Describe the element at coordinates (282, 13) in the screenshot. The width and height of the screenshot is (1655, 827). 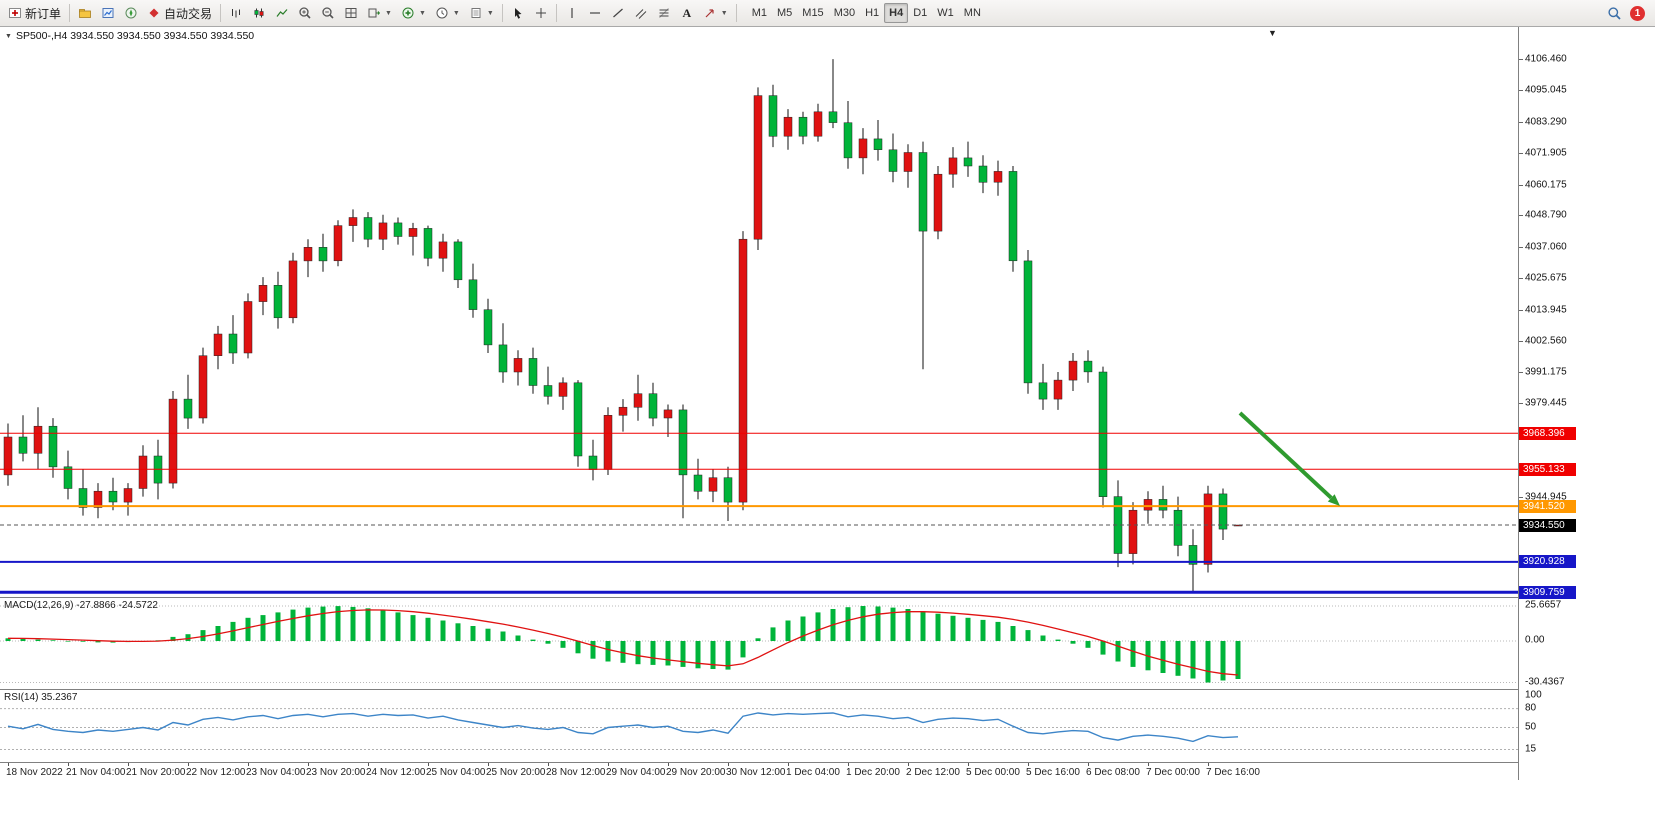
I see `line-chart-button` at that location.